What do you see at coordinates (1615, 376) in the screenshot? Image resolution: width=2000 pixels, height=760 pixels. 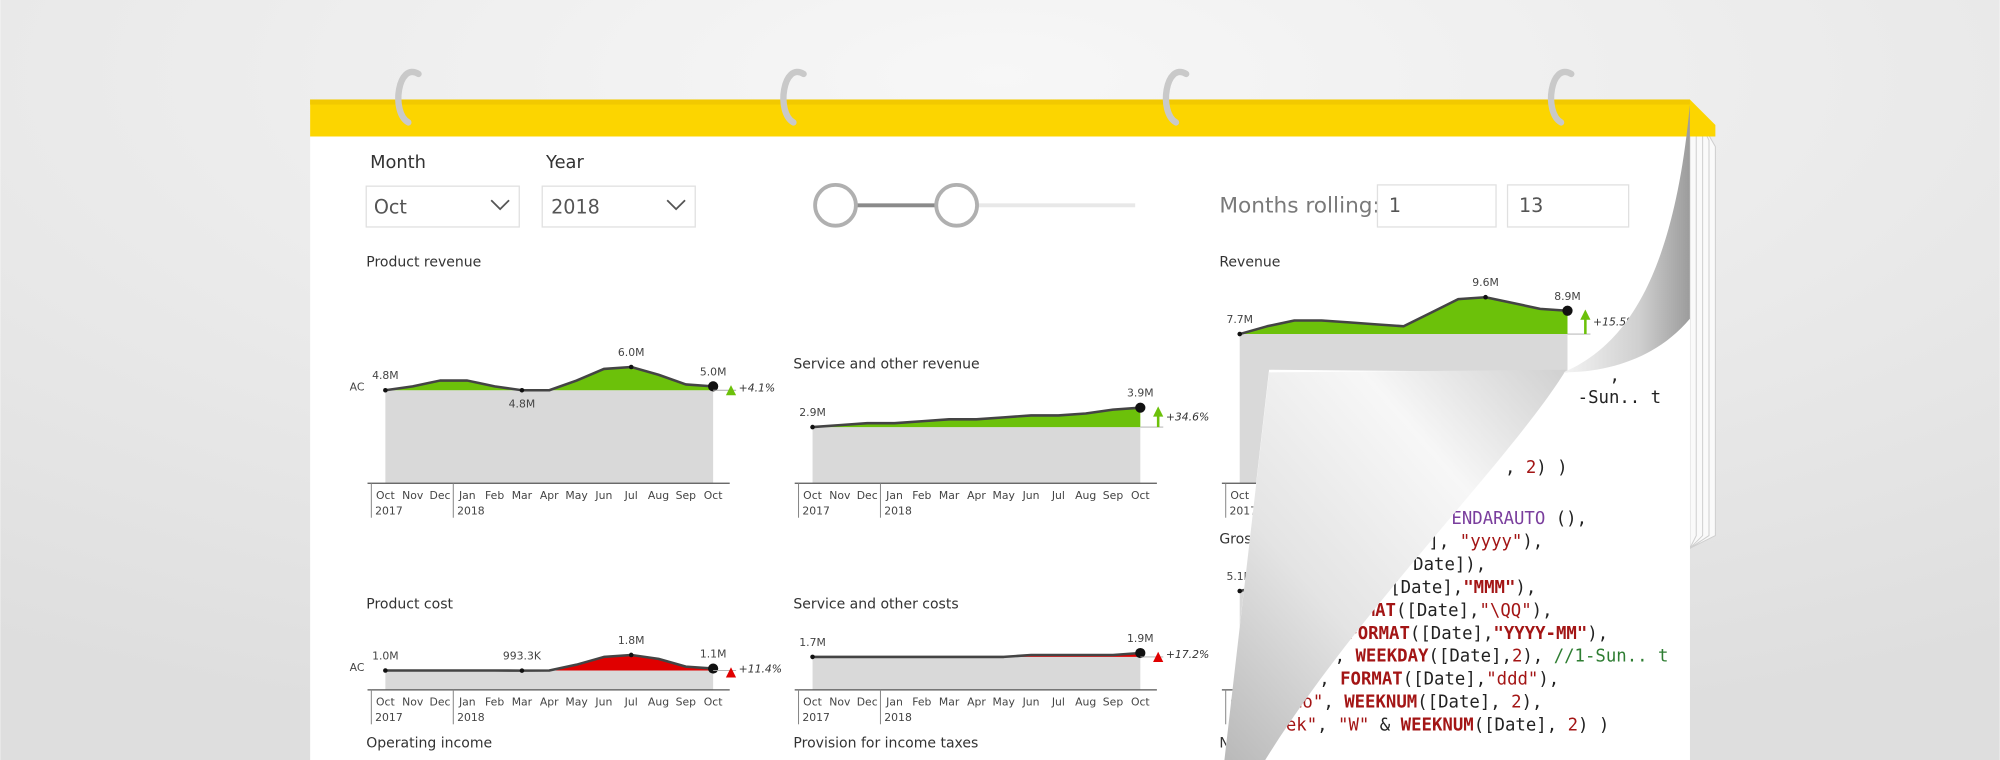 I see `code-line: ,` at bounding box center [1615, 376].